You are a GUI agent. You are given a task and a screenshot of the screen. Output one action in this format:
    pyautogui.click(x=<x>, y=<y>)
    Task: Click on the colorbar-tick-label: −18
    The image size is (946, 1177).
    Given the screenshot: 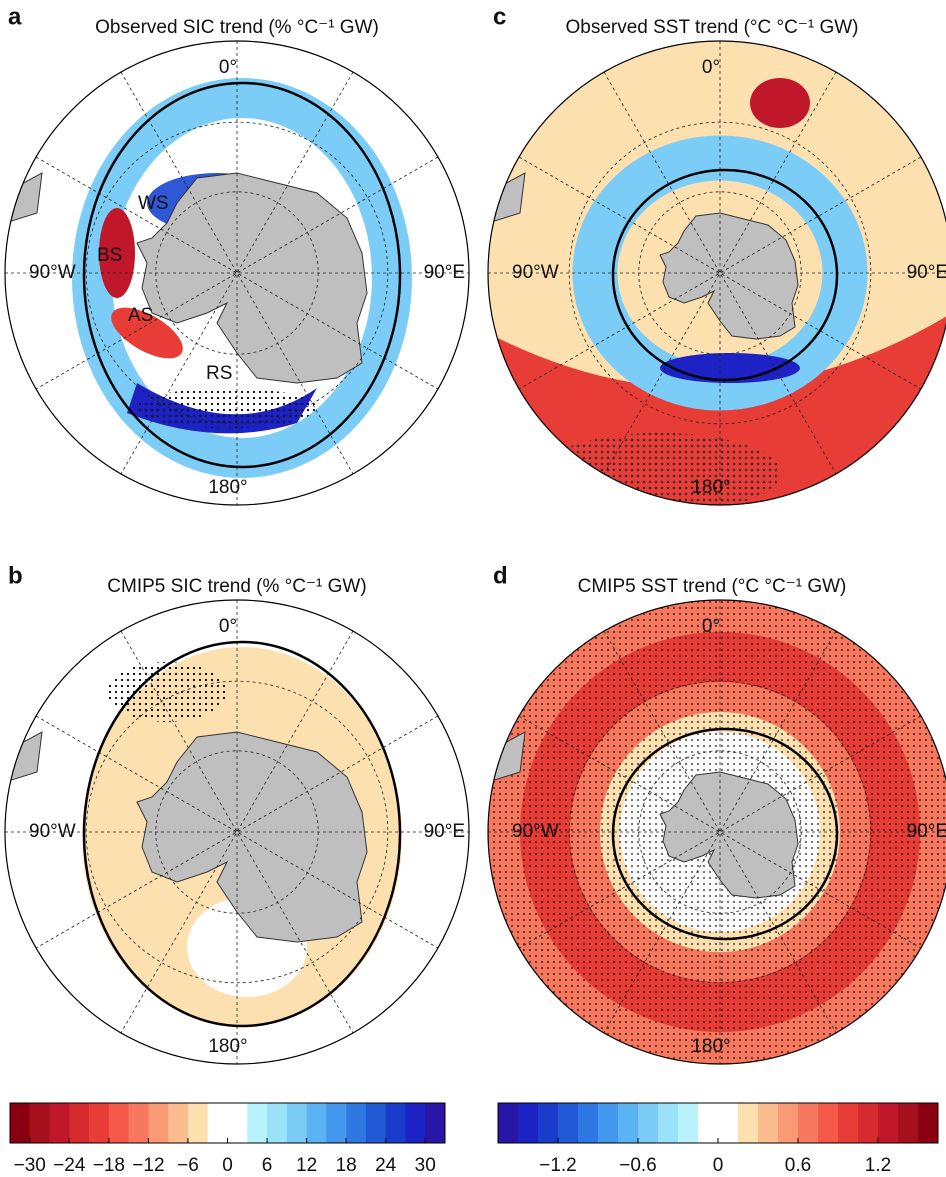 What is the action you would take?
    pyautogui.click(x=109, y=1165)
    